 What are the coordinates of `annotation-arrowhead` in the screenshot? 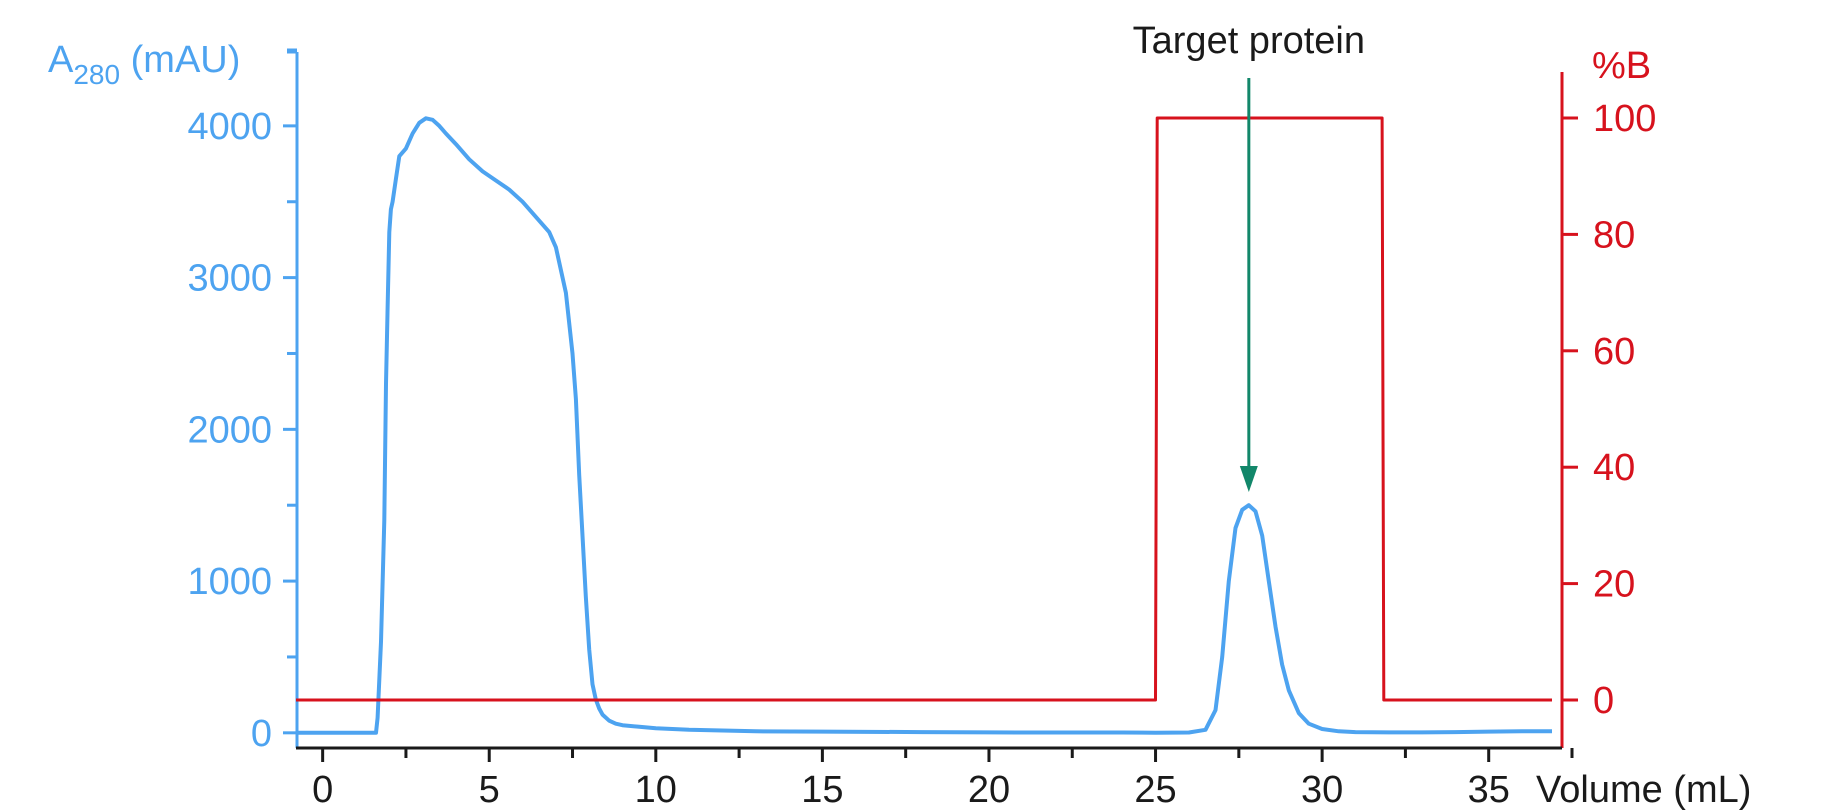 It's located at (1248, 479).